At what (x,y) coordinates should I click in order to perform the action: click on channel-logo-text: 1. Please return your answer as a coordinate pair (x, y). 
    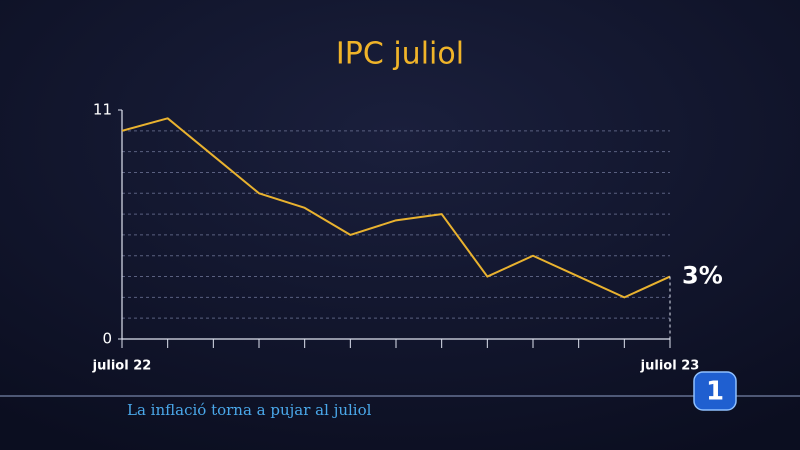
    Looking at the image, I should click on (715, 392).